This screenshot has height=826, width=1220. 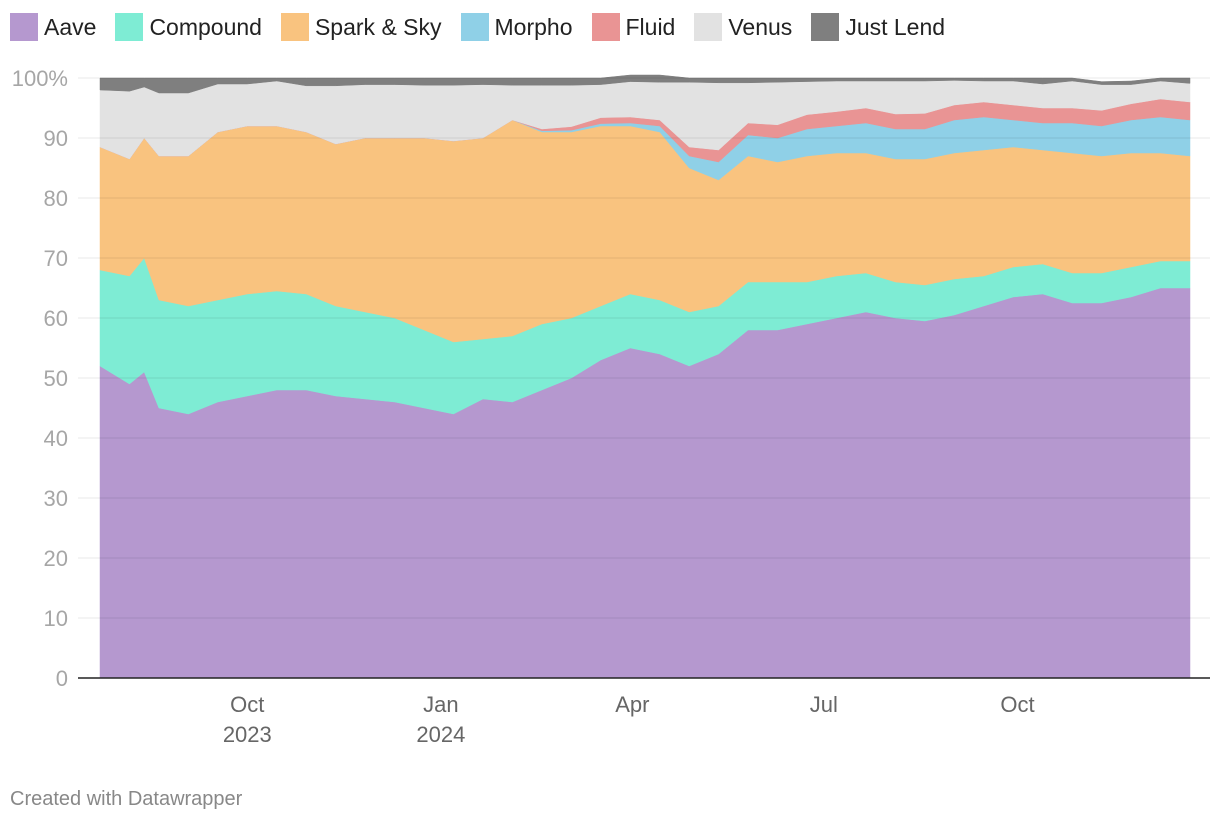 What do you see at coordinates (56, 558) in the screenshot?
I see `y-tick-label: 20` at bounding box center [56, 558].